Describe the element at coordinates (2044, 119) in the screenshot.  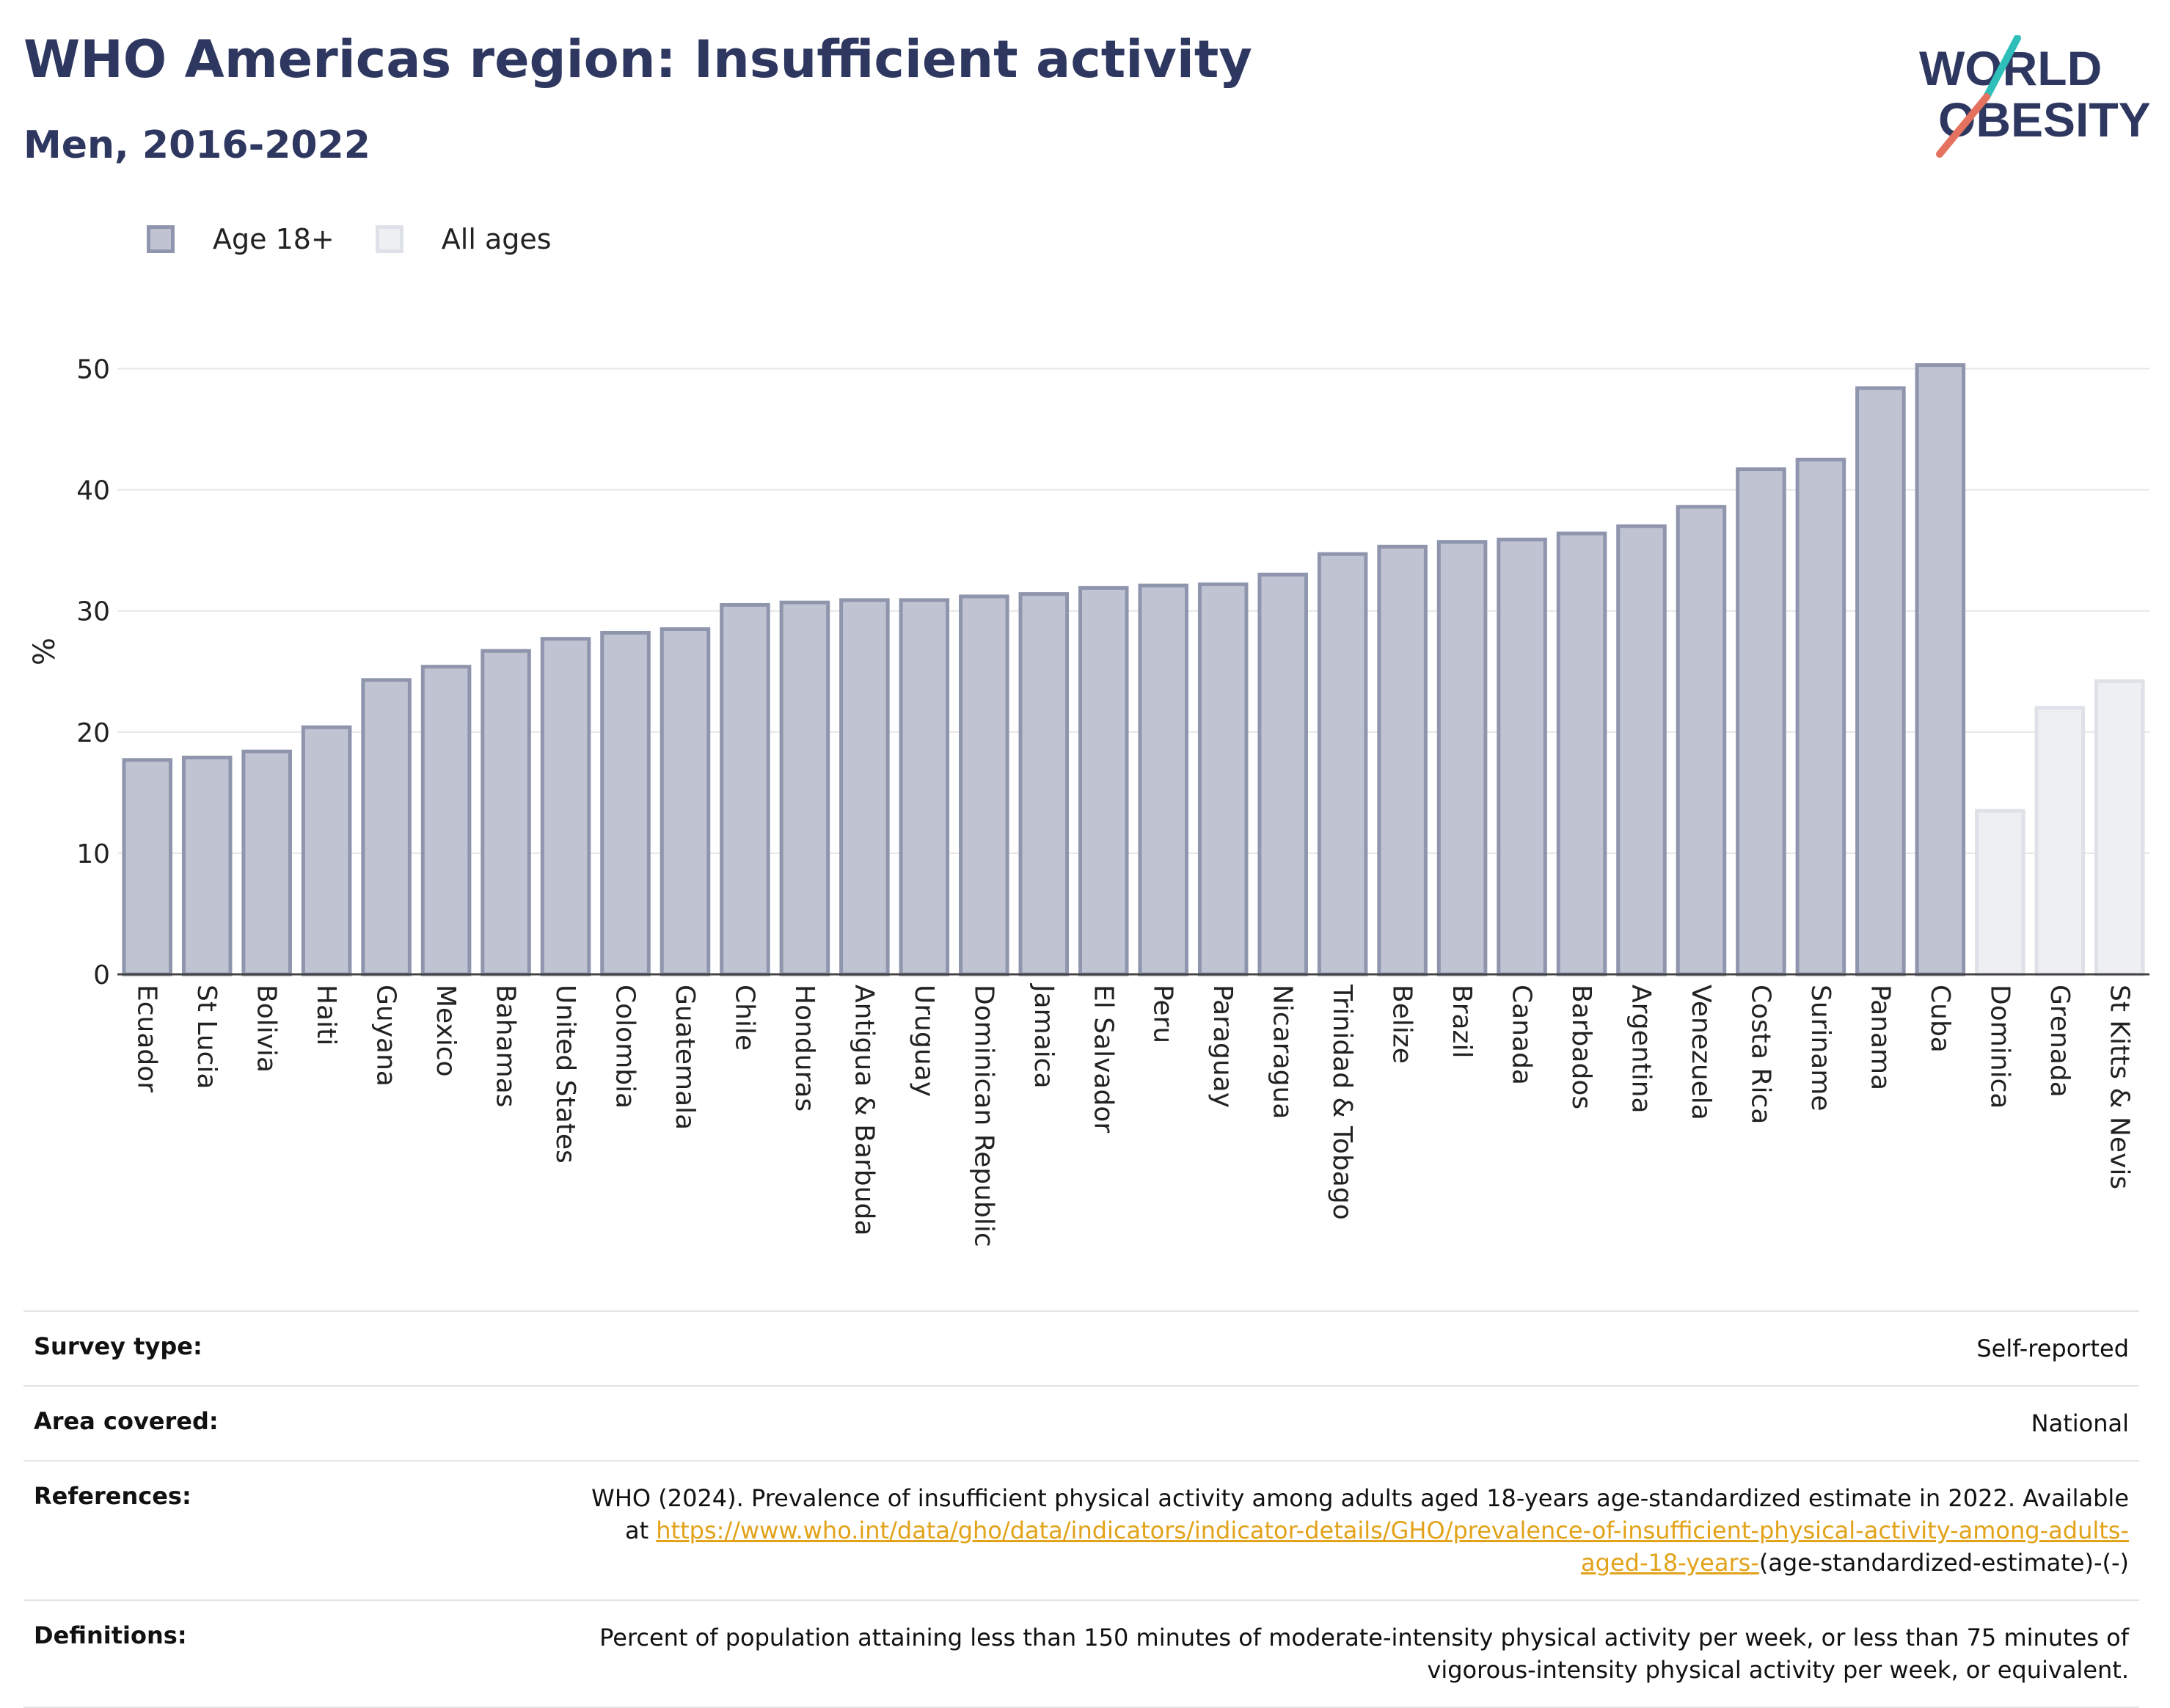
I see `logo-line2: OBESITY` at that location.